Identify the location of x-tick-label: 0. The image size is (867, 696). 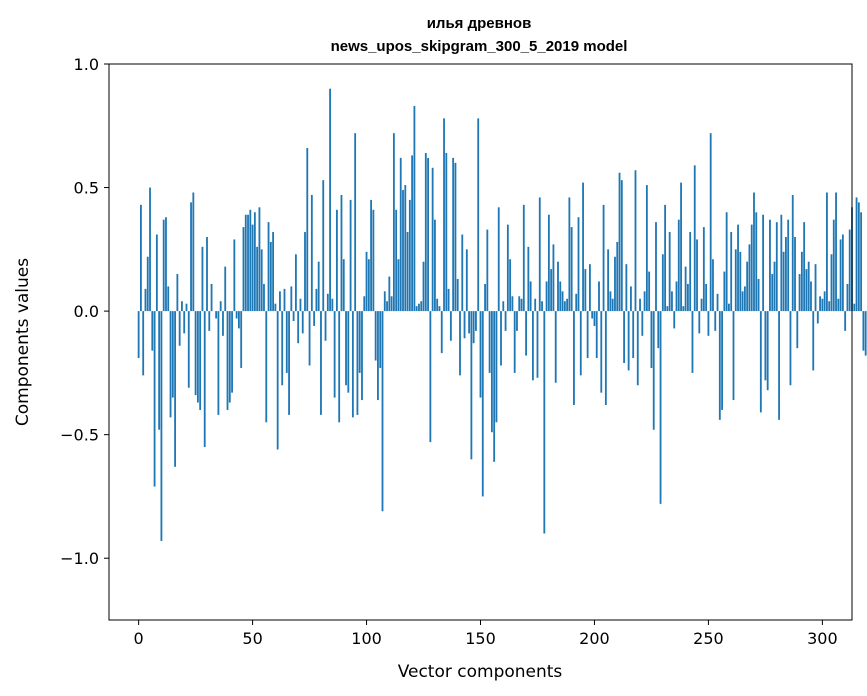
(139, 638).